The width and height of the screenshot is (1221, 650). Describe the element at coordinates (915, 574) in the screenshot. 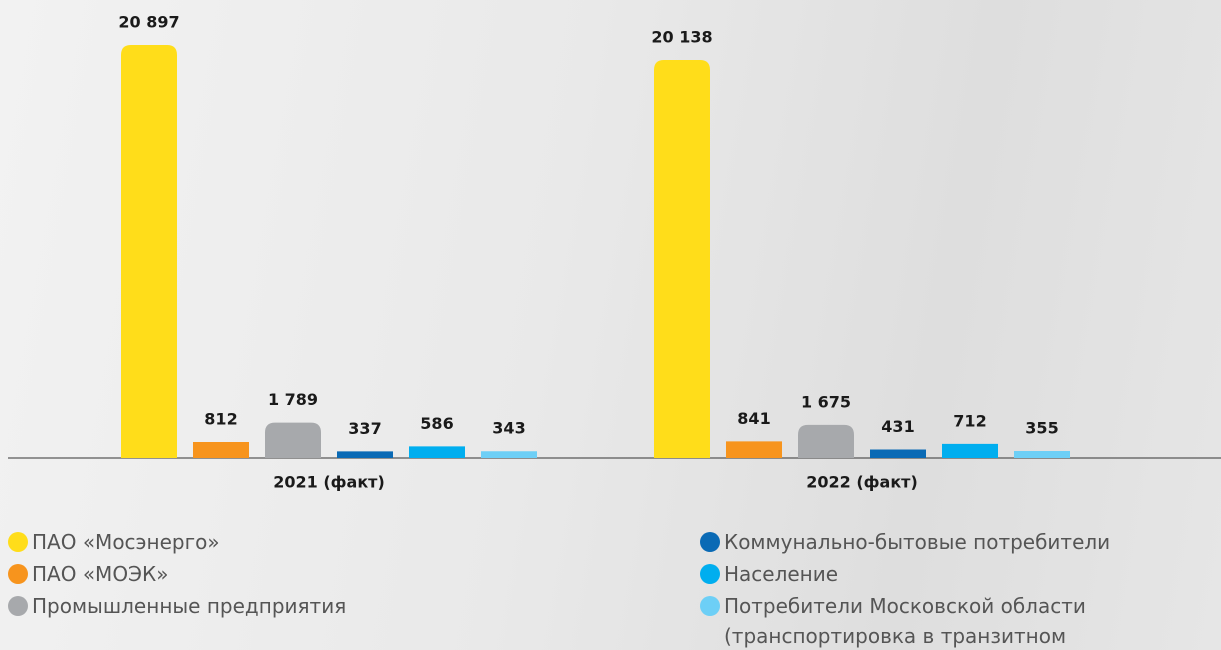

I see `legend-item: Население` at that location.